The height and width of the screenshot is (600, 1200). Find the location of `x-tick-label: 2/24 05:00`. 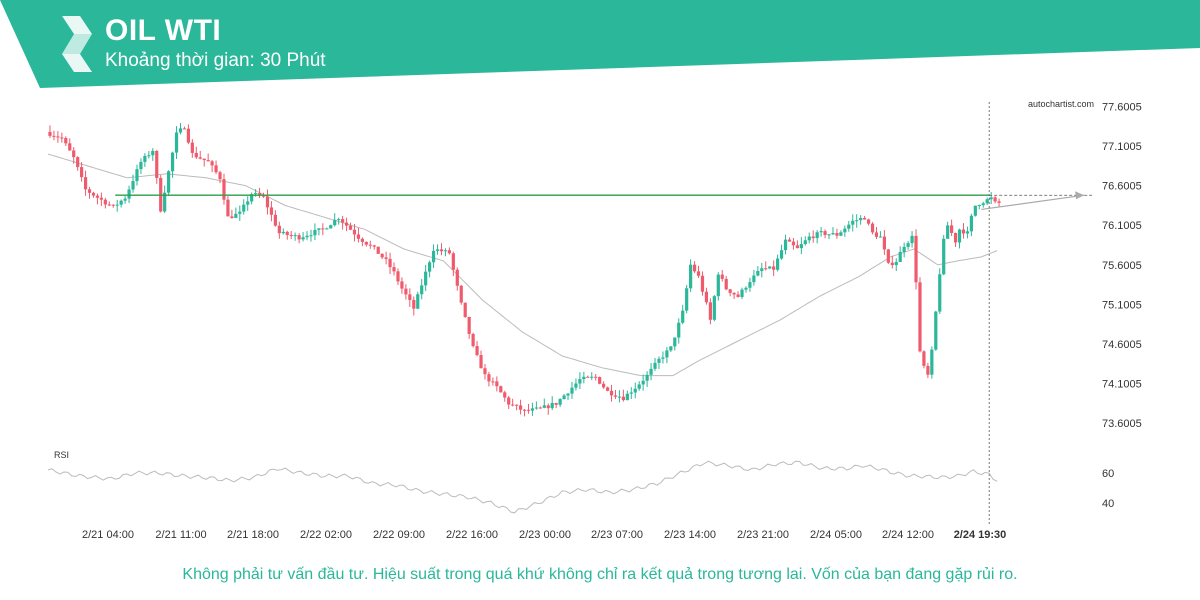

x-tick-label: 2/24 05:00 is located at coordinates (836, 535).